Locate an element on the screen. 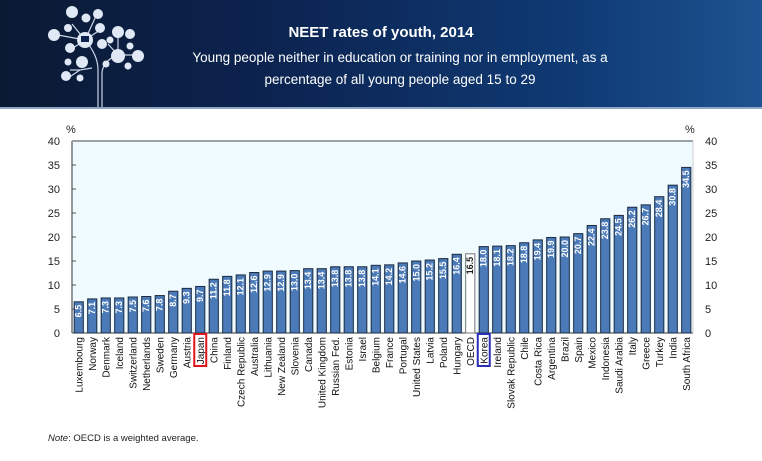 The image size is (762, 461). y-tick-label-right: 25 is located at coordinates (711, 214).